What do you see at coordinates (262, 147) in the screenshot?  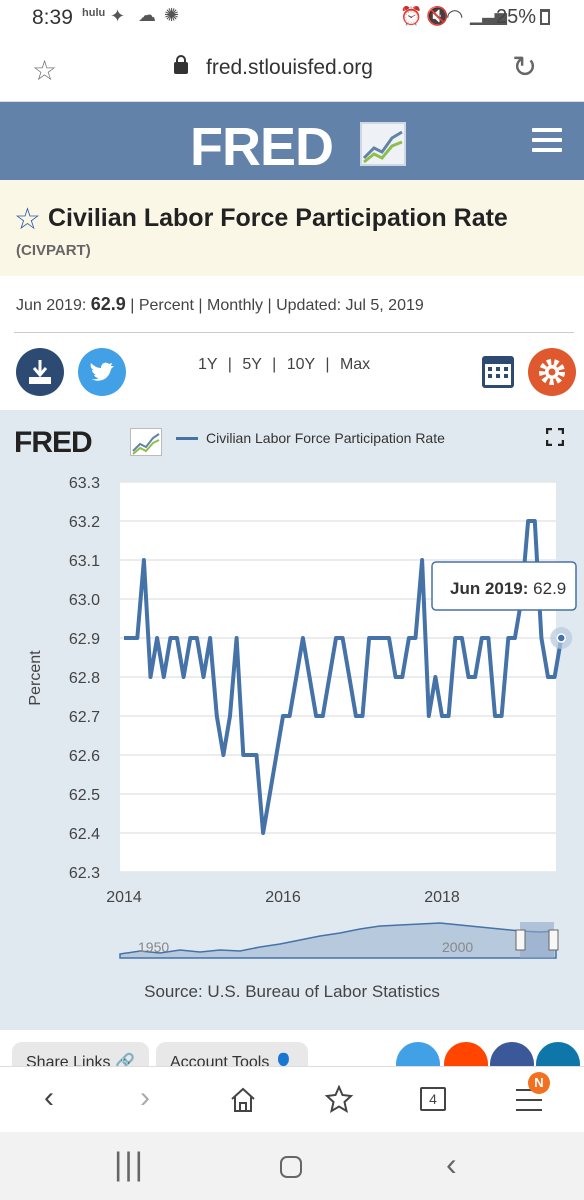 I see `fred-logo: FRED` at bounding box center [262, 147].